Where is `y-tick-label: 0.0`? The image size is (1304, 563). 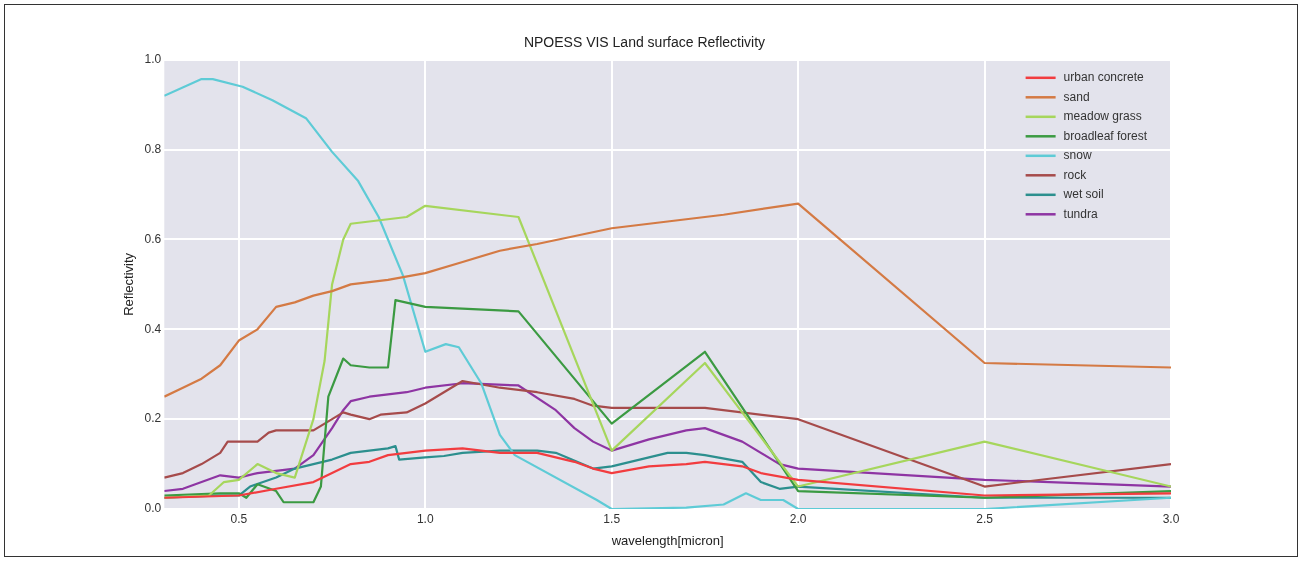 y-tick-label: 0.0 is located at coordinates (153, 508).